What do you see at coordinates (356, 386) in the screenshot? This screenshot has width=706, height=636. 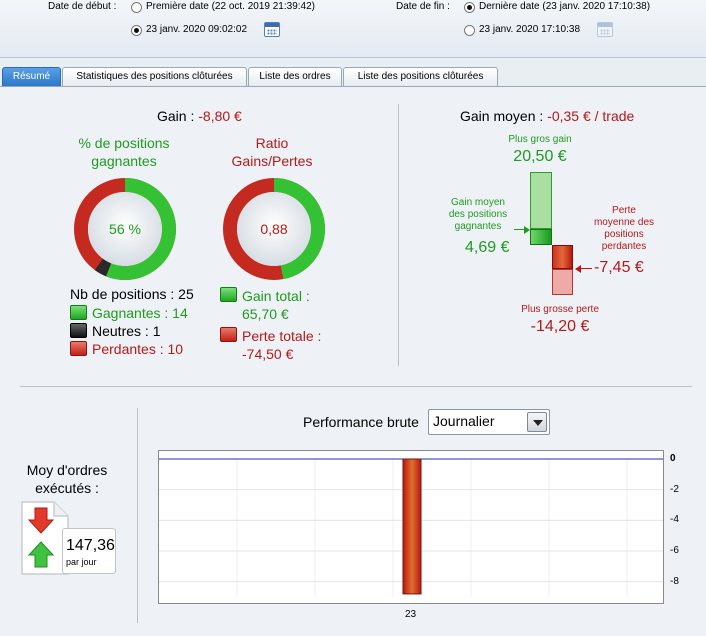 I see `section-divider` at bounding box center [356, 386].